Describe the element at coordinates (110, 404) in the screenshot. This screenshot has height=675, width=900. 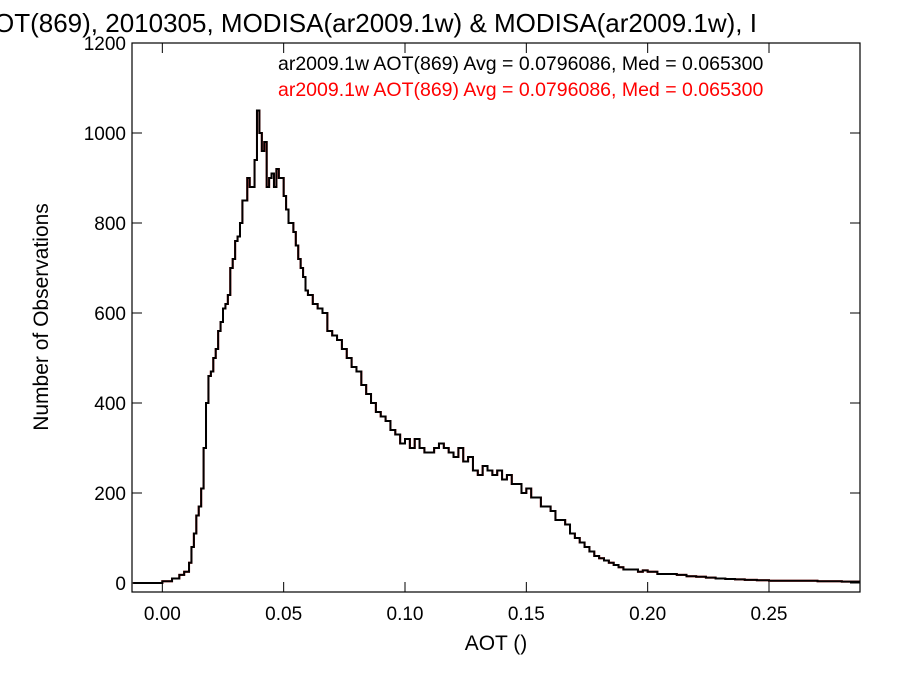
I see `y-tick-label: 400` at that location.